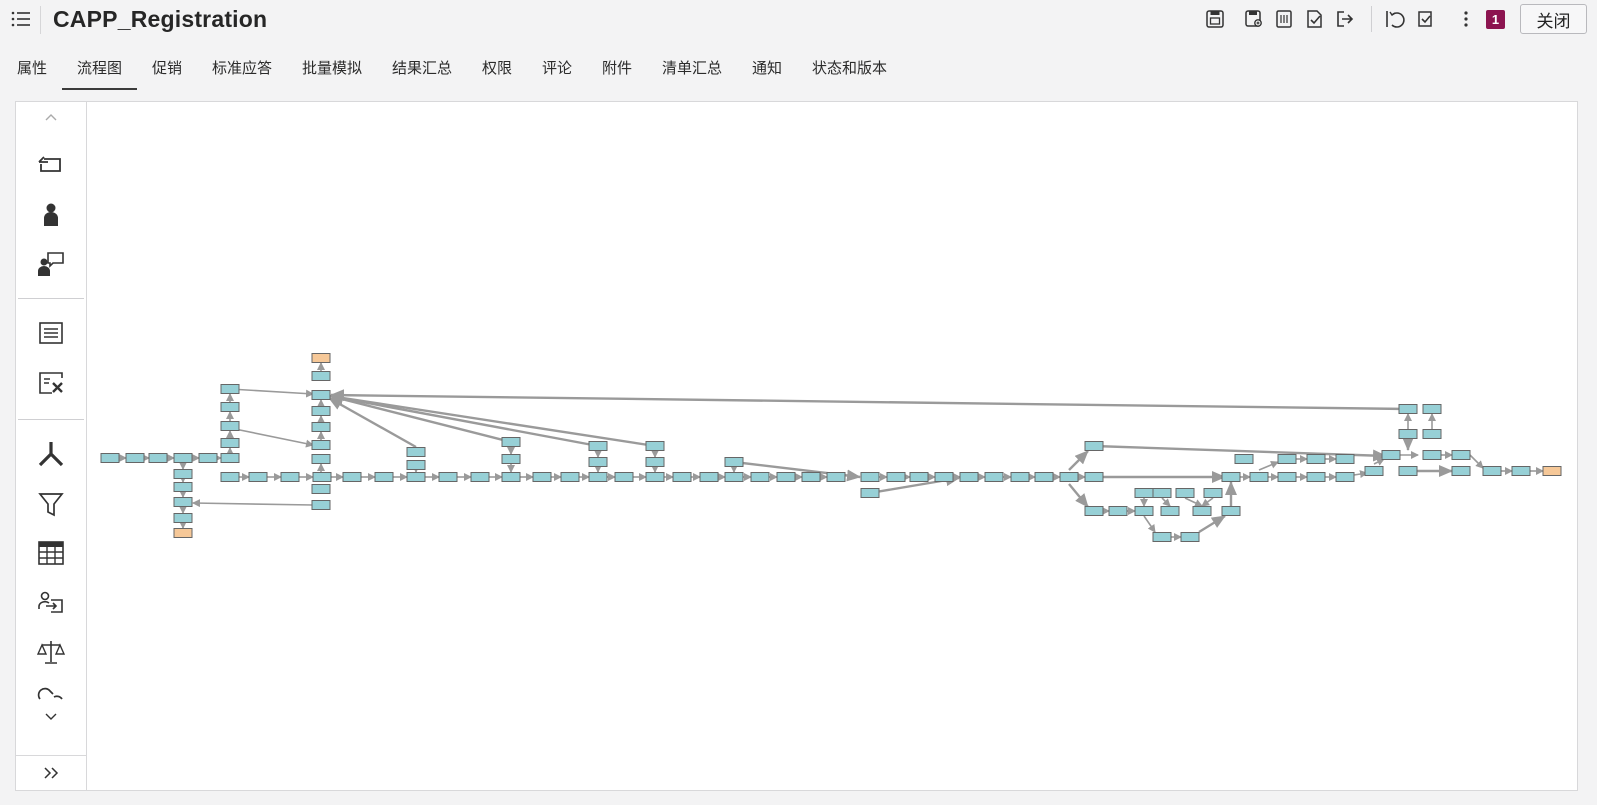  What do you see at coordinates (51, 264) in the screenshot?
I see `user-message-icon` at bounding box center [51, 264].